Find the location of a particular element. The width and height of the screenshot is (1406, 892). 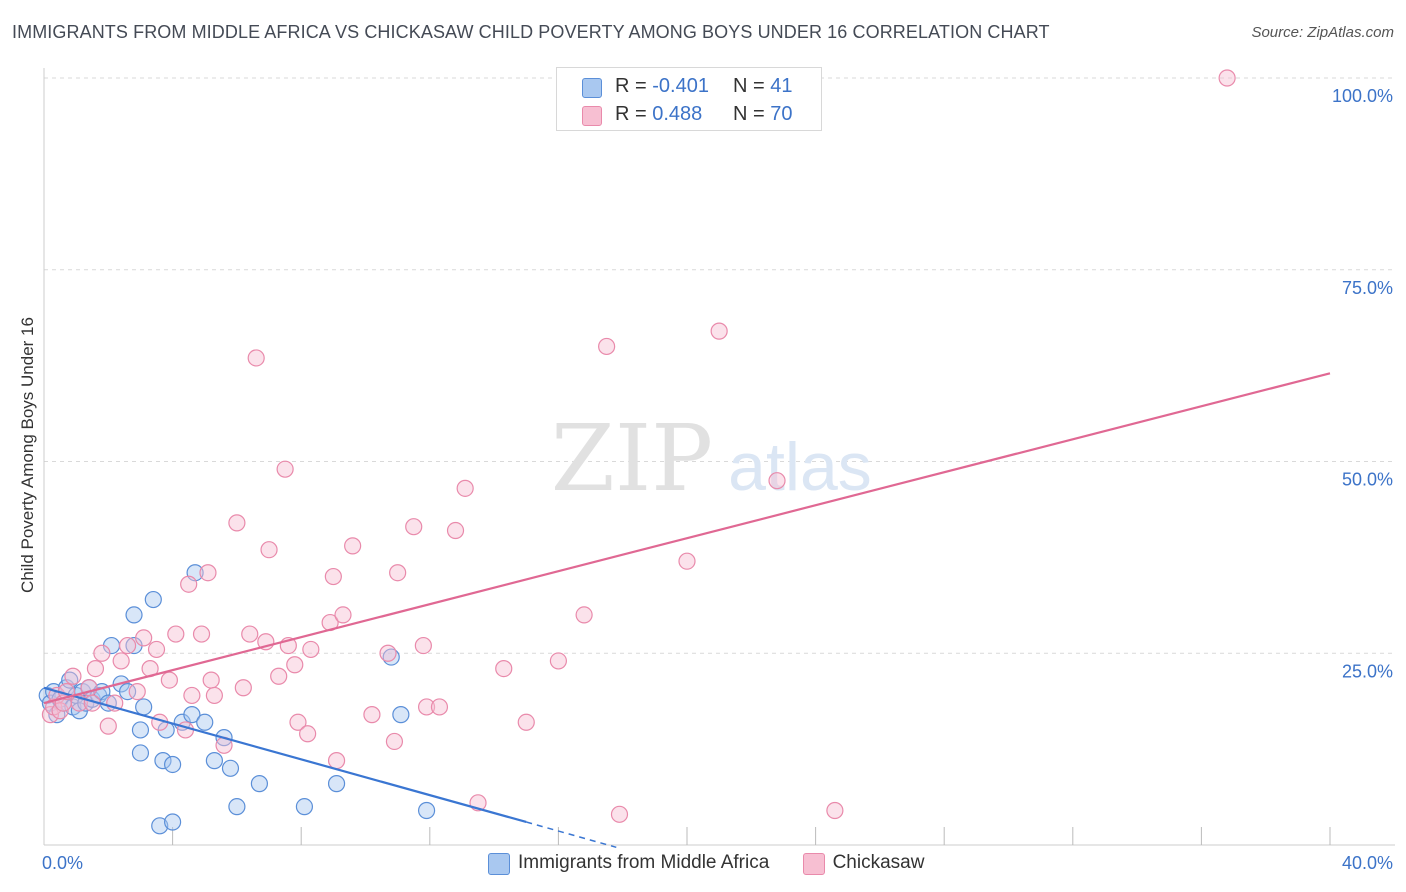

y-tick-label: 75.0% is located at coordinates (1367, 288).